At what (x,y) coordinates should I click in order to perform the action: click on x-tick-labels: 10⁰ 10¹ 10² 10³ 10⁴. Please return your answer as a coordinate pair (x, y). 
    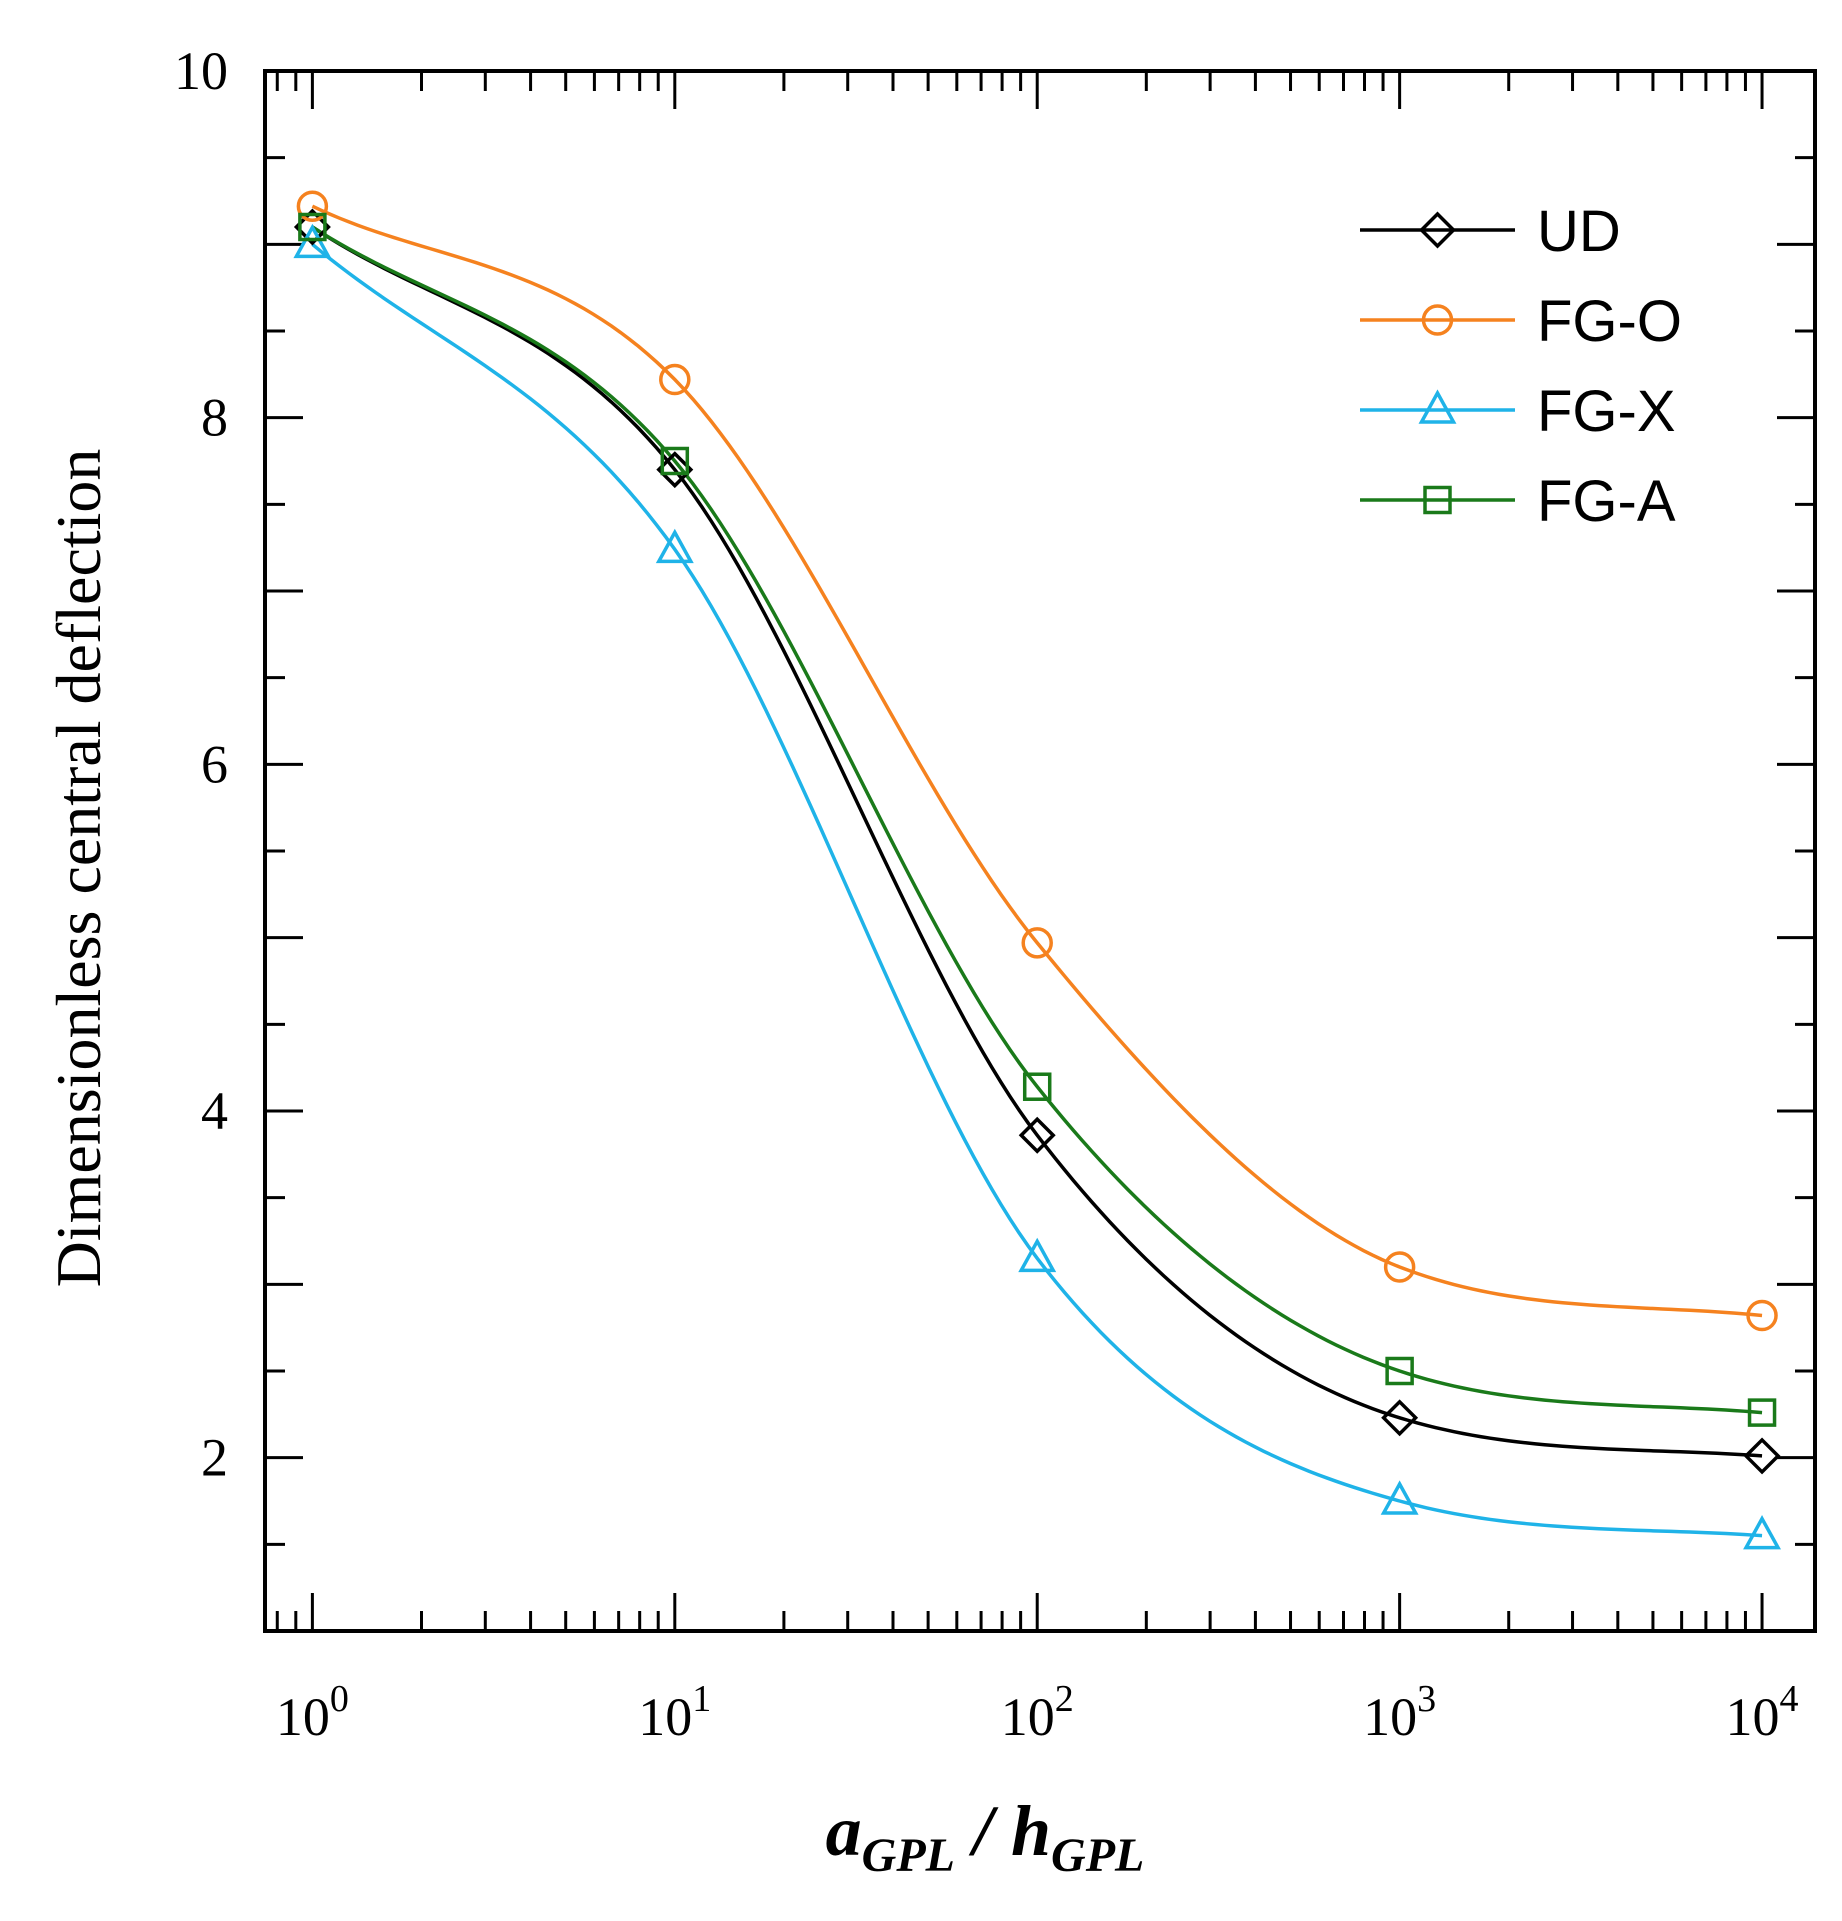
    Looking at the image, I should click on (1037, 1712).